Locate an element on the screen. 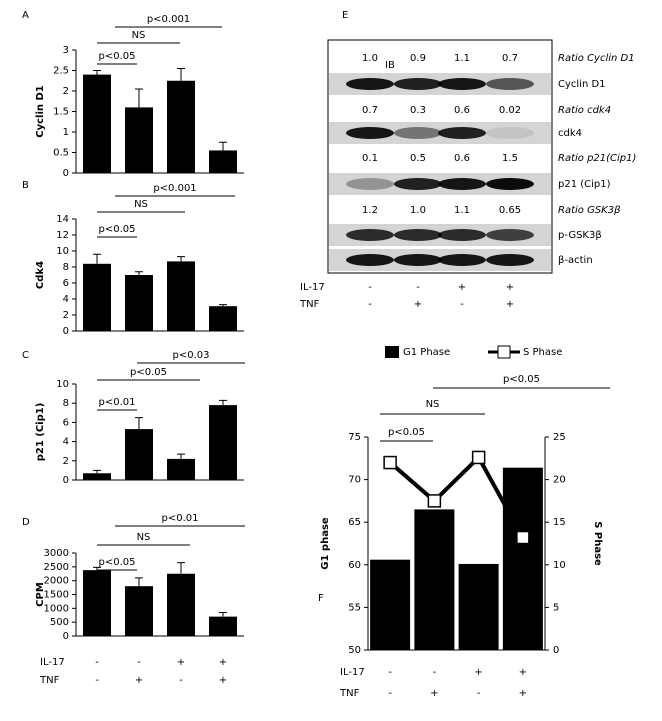 Image resolution: width=662 pixels, height=721 pixels. panel-letter: F is located at coordinates (321, 598).